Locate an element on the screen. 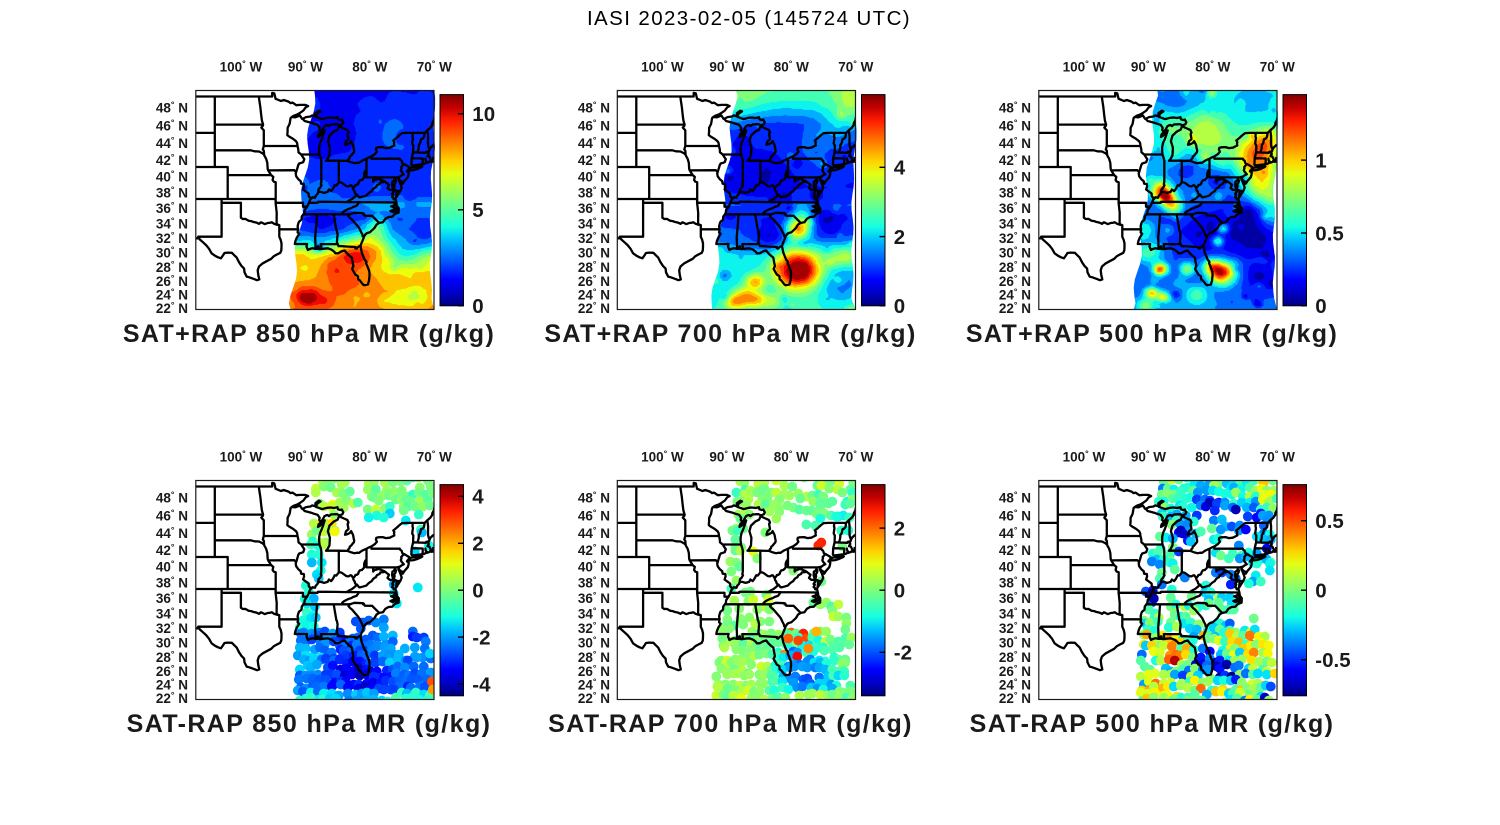 The width and height of the screenshot is (1500, 825). svg-text: 0.5 is located at coordinates (1329, 233).